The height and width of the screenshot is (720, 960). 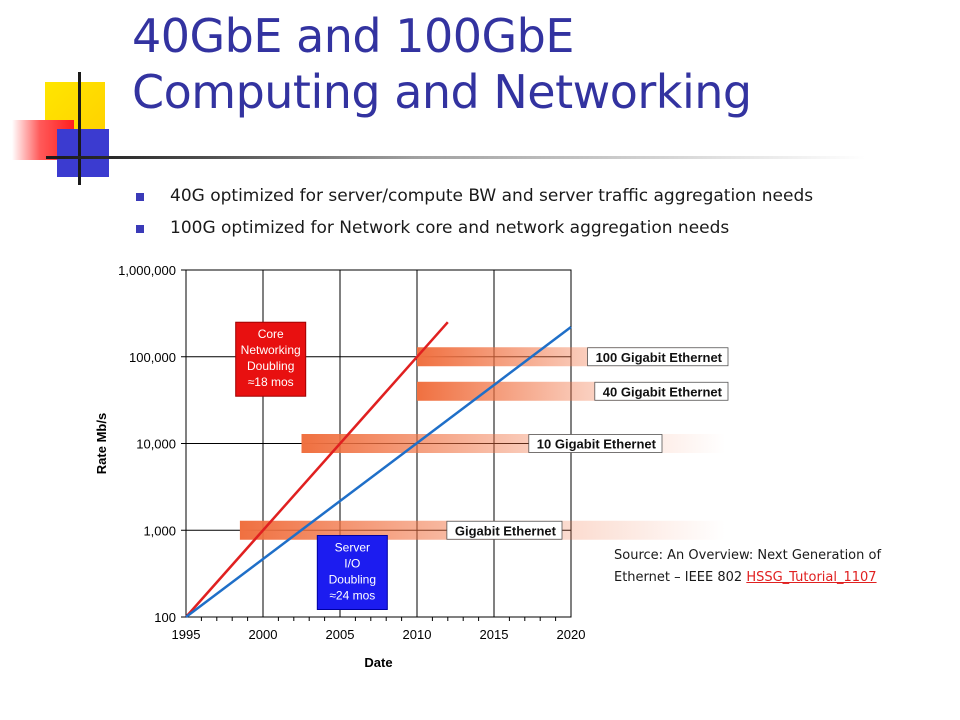 What do you see at coordinates (456, 157) in the screenshot?
I see `decorative-horizontal-line` at bounding box center [456, 157].